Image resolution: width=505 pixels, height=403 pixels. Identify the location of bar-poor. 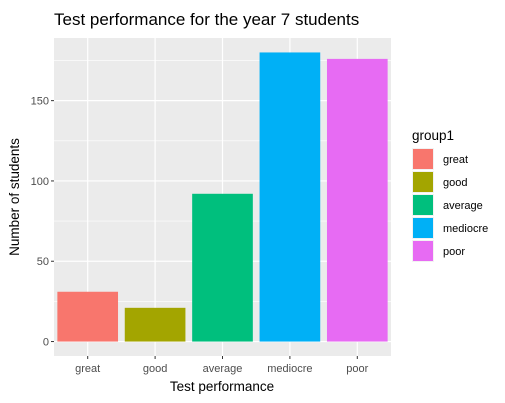
(357, 200).